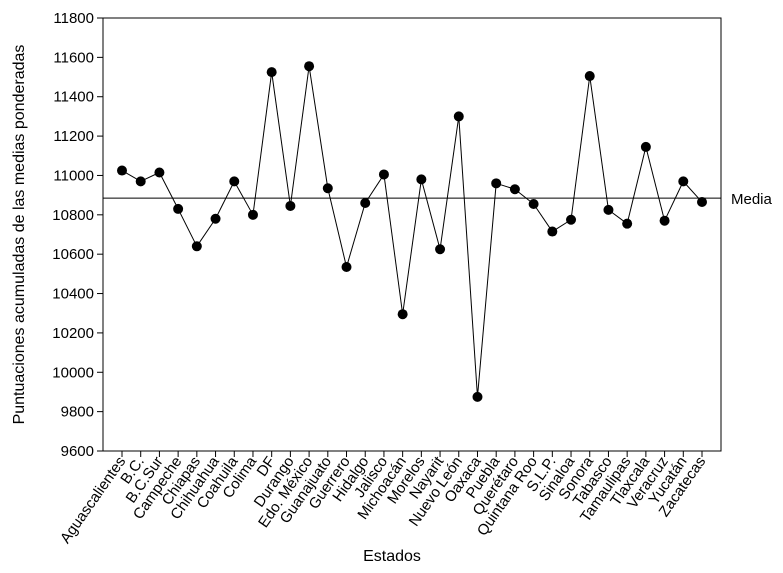 Image resolution: width=783 pixels, height=573 pixels. I want to click on y-tick-label: 11600, so click(73, 57).